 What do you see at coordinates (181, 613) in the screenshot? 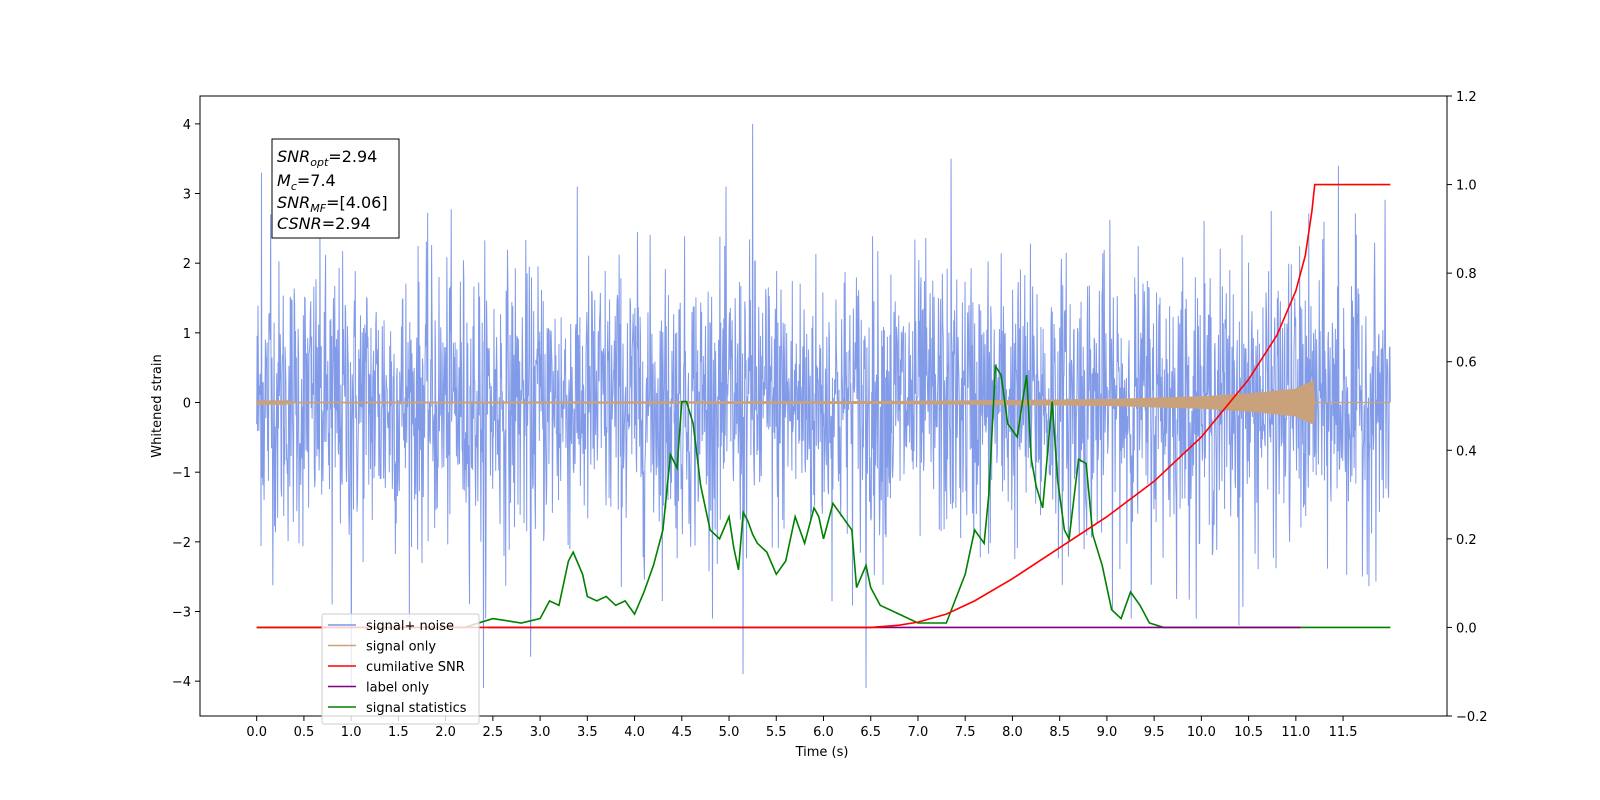
I see `y-tick-label-left: −3` at bounding box center [181, 613].